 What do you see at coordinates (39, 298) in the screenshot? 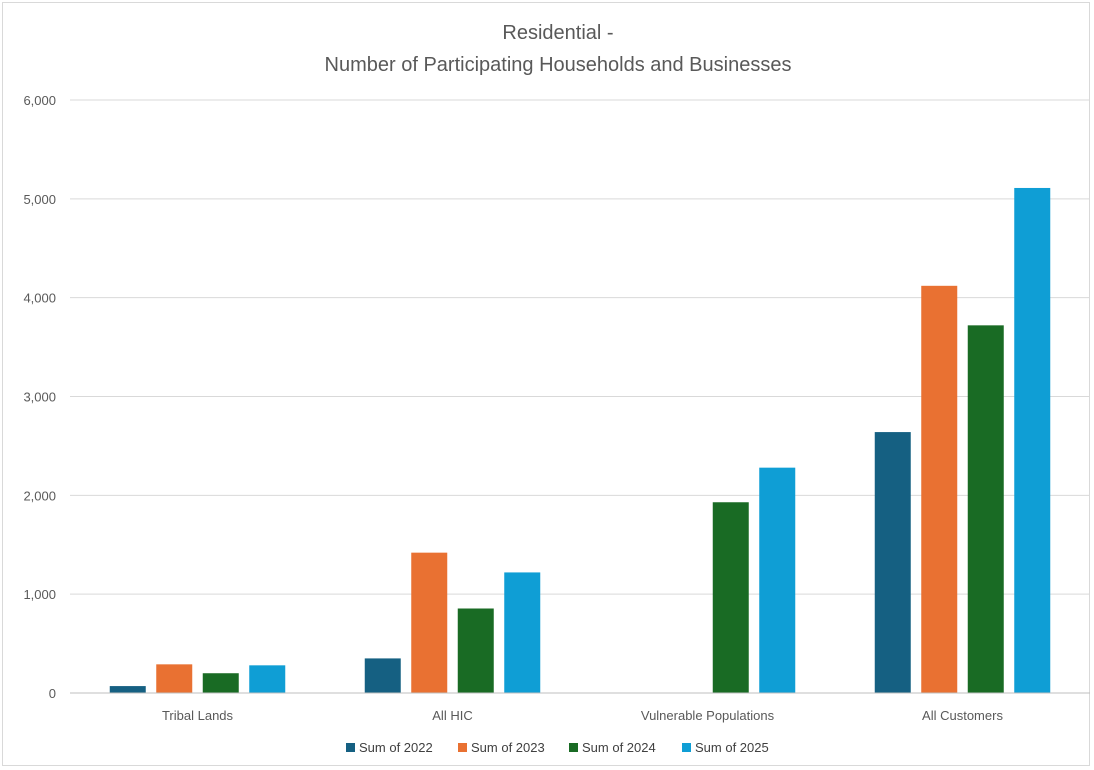
I see `y-tick-label: 4,000` at bounding box center [39, 298].